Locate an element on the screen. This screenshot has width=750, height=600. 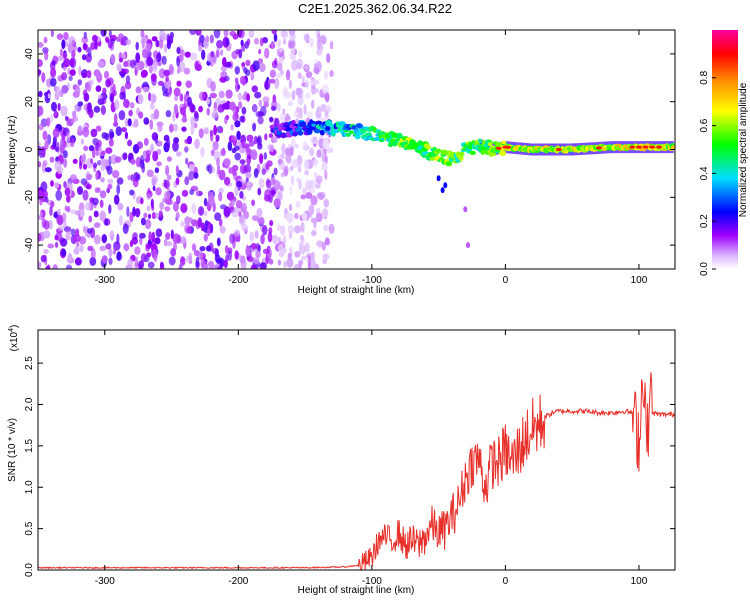
y-tick-label: 2.5 is located at coordinates (29, 363).